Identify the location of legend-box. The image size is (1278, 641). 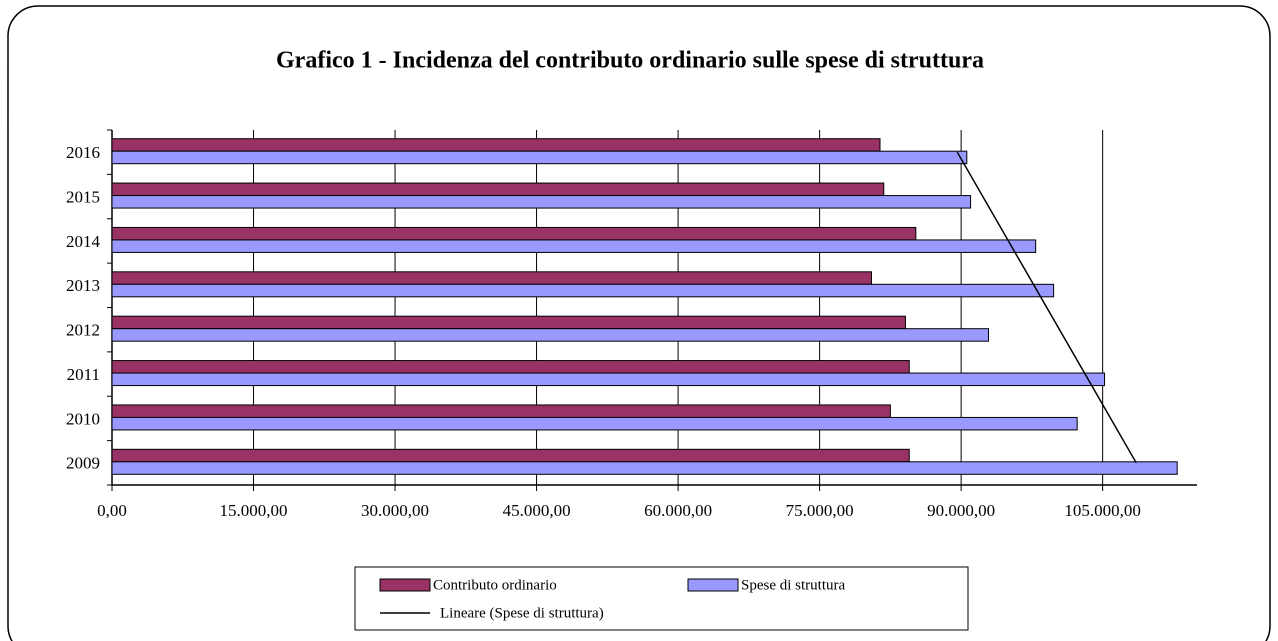
(661, 598).